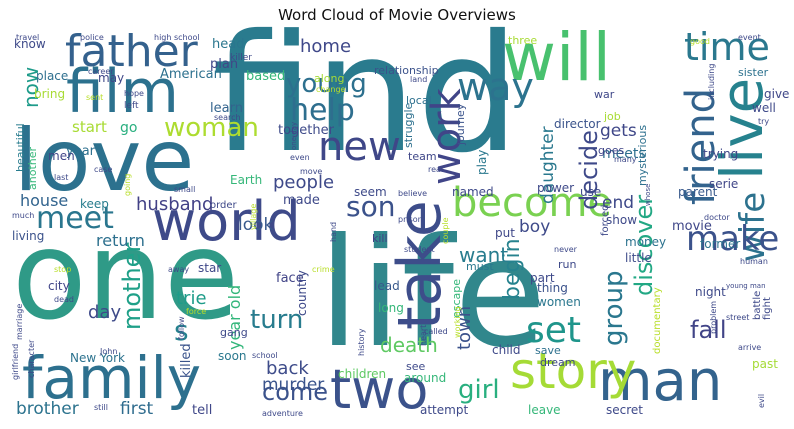  What do you see at coordinates (59, 286) in the screenshot?
I see `word-city: city` at bounding box center [59, 286].